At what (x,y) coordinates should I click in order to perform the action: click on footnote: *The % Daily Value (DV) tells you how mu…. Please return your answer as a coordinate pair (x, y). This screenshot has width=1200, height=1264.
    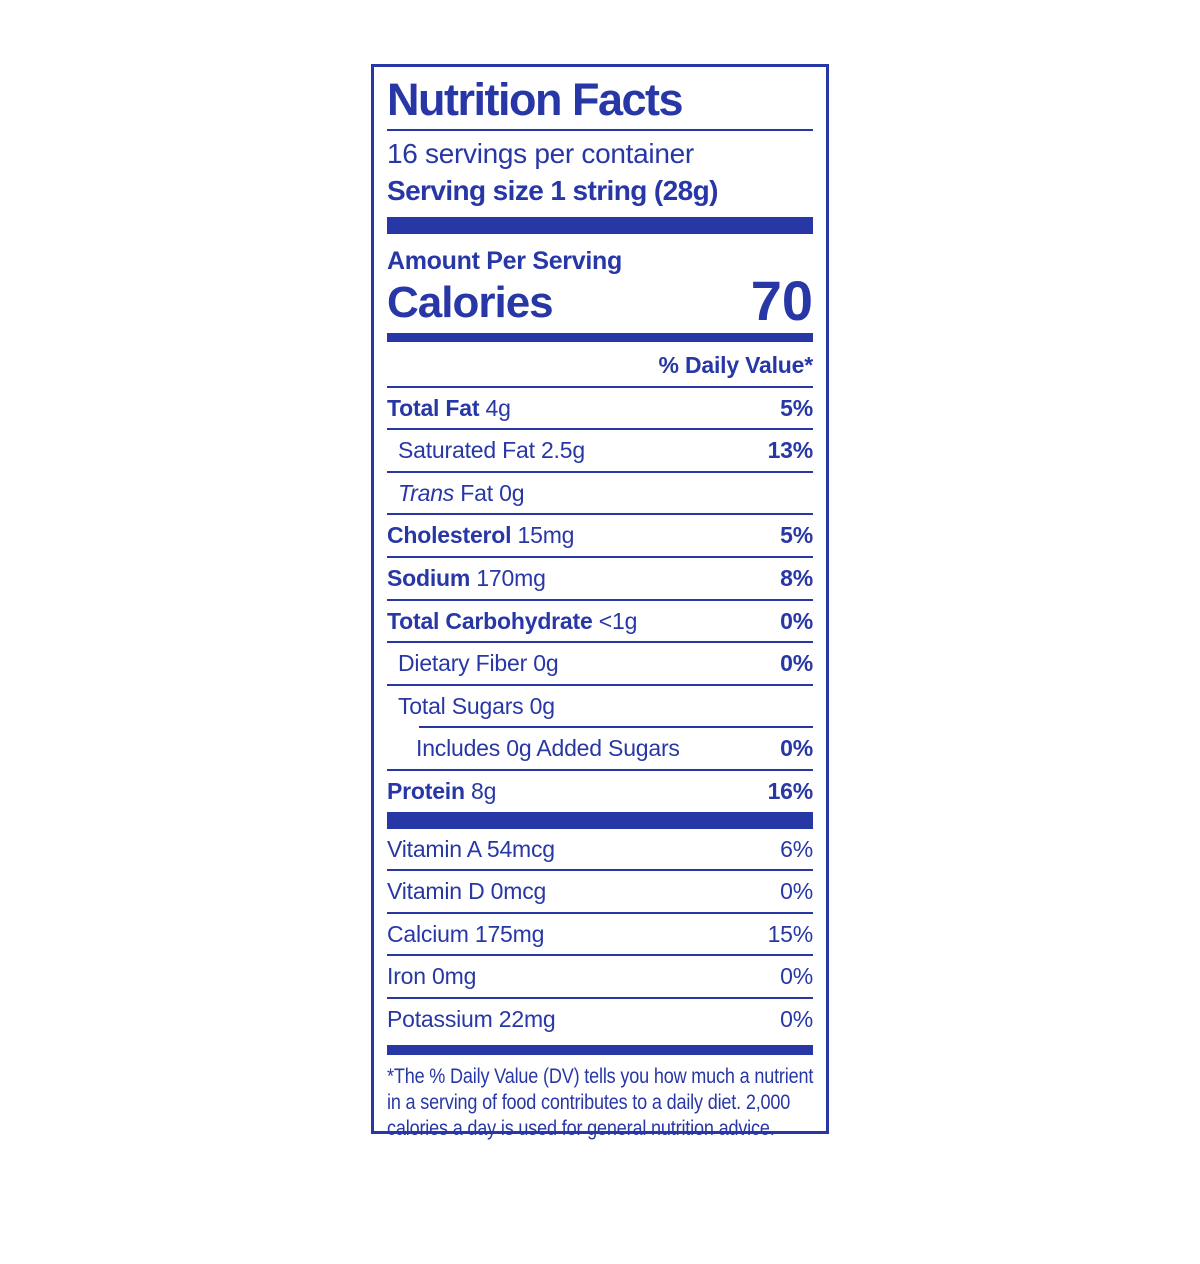
    Looking at the image, I should click on (600, 1103).